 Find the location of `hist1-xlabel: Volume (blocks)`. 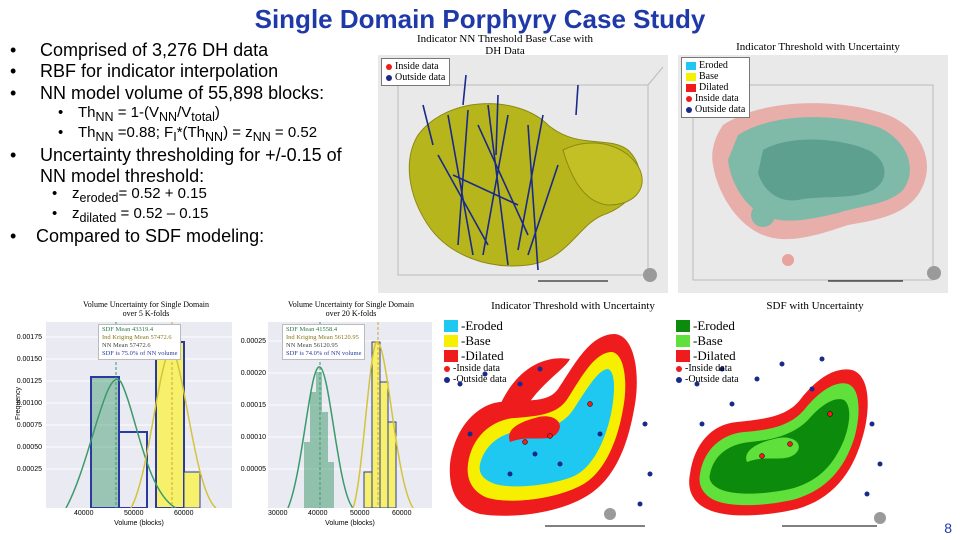

hist1-xlabel: Volume (blocks) is located at coordinates (139, 523).